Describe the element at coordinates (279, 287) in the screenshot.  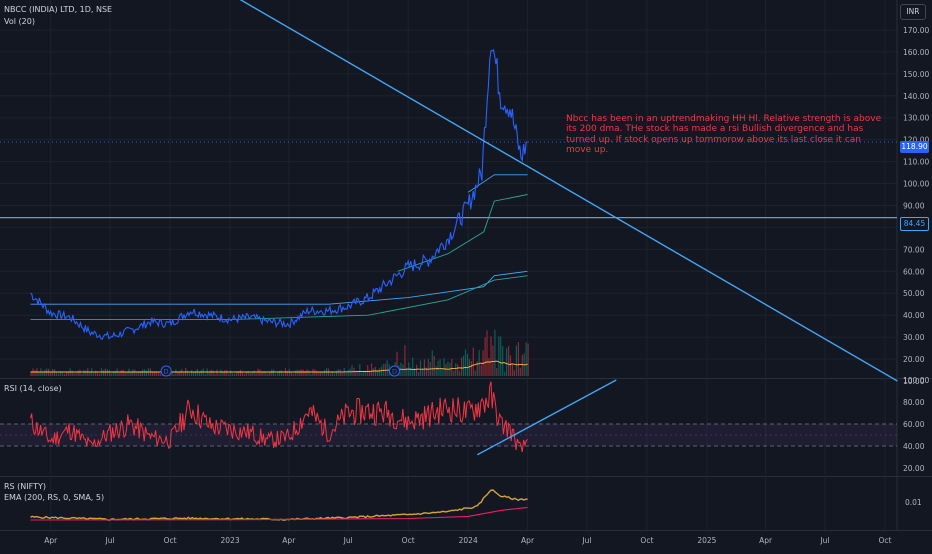
I see `moving-average-line` at that location.